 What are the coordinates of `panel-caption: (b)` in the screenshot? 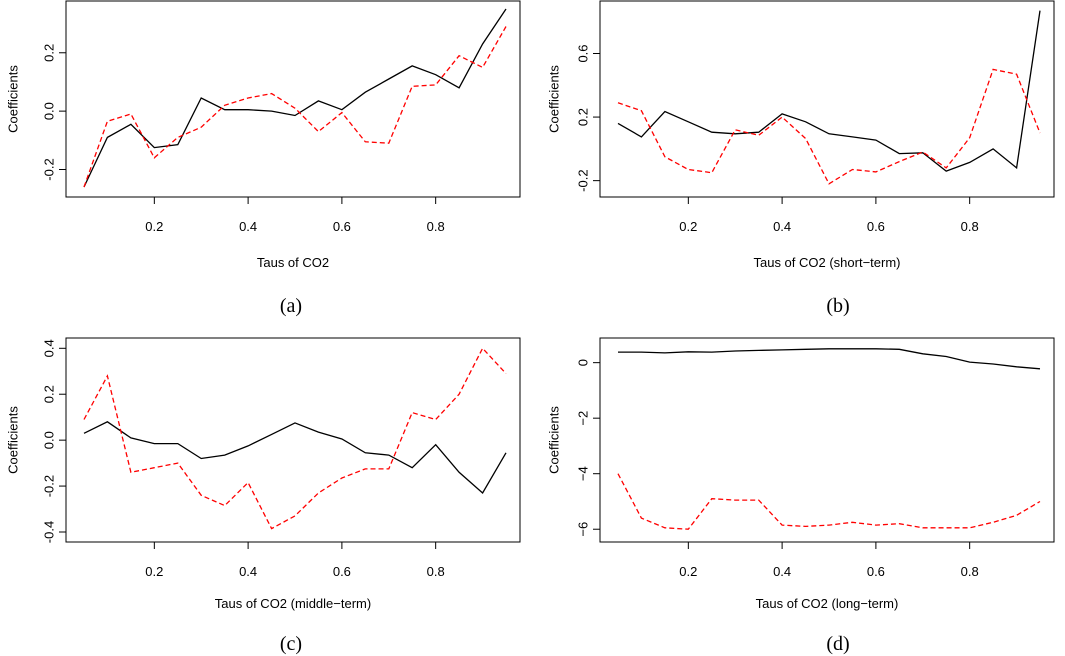 It's located at (837, 306).